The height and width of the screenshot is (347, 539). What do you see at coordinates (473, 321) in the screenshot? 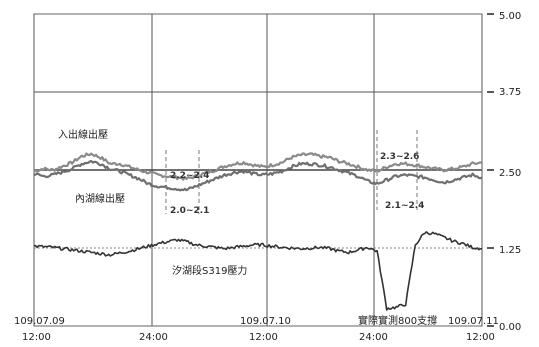
I see `x-tick-date: 109.07.11` at bounding box center [473, 321].